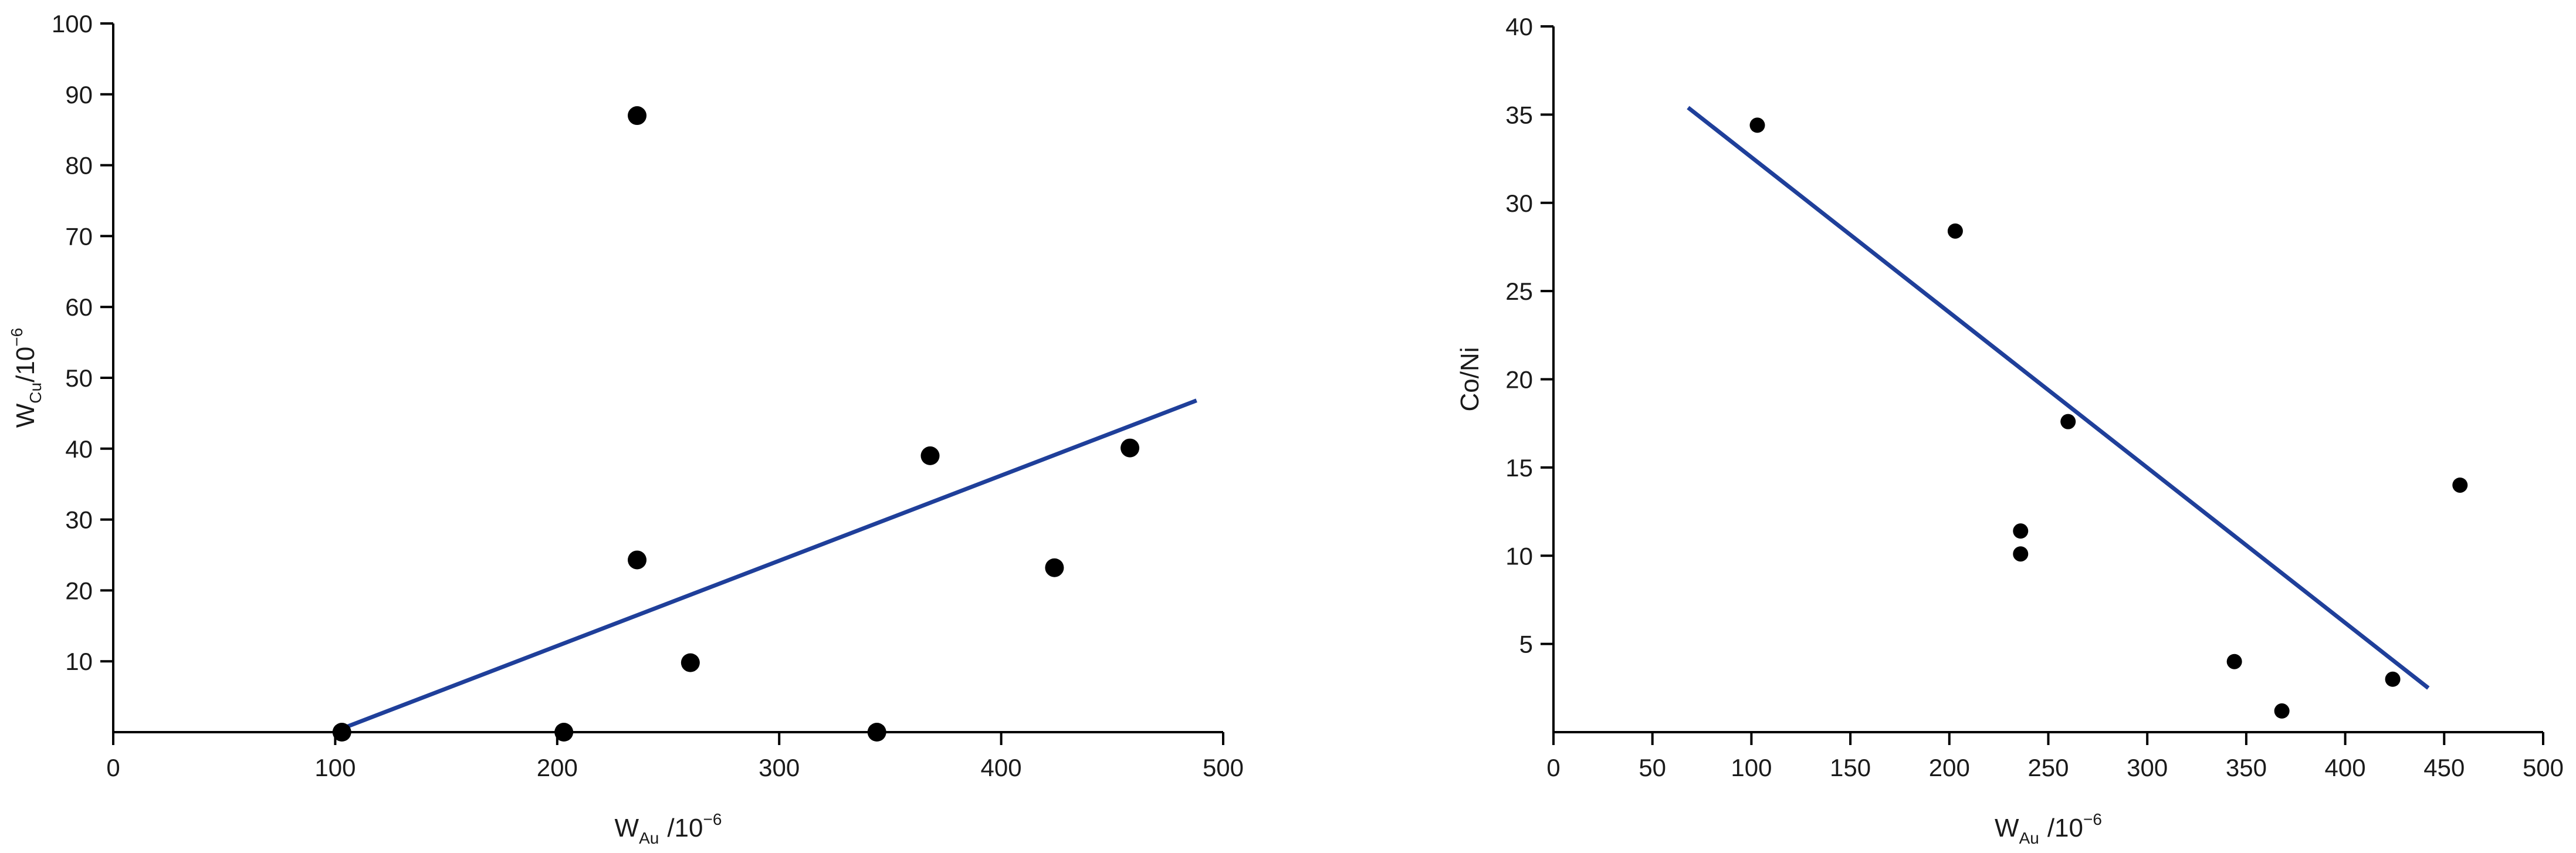  Describe the element at coordinates (1519, 380) in the screenshot. I see `chart-2-y-tick-label: 20` at that location.